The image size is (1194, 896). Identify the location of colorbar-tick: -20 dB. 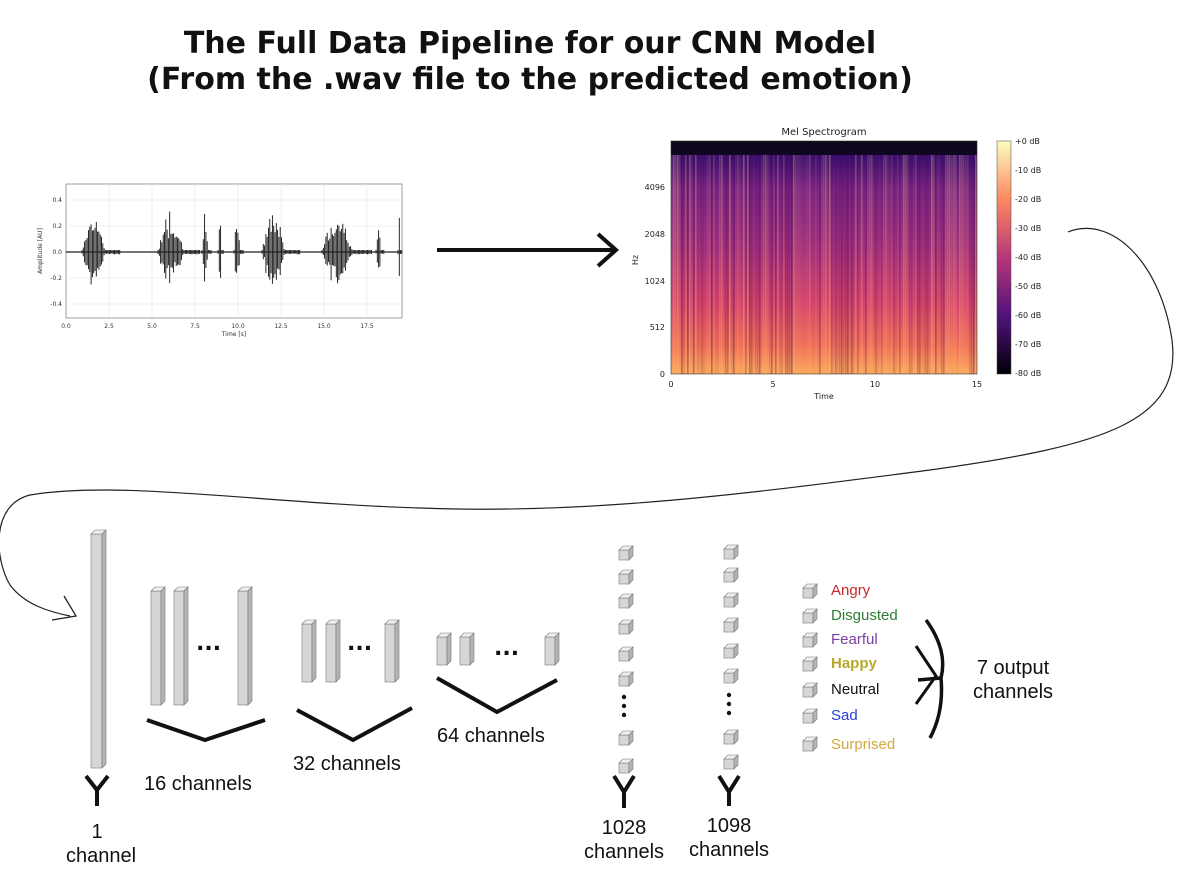
(1028, 199).